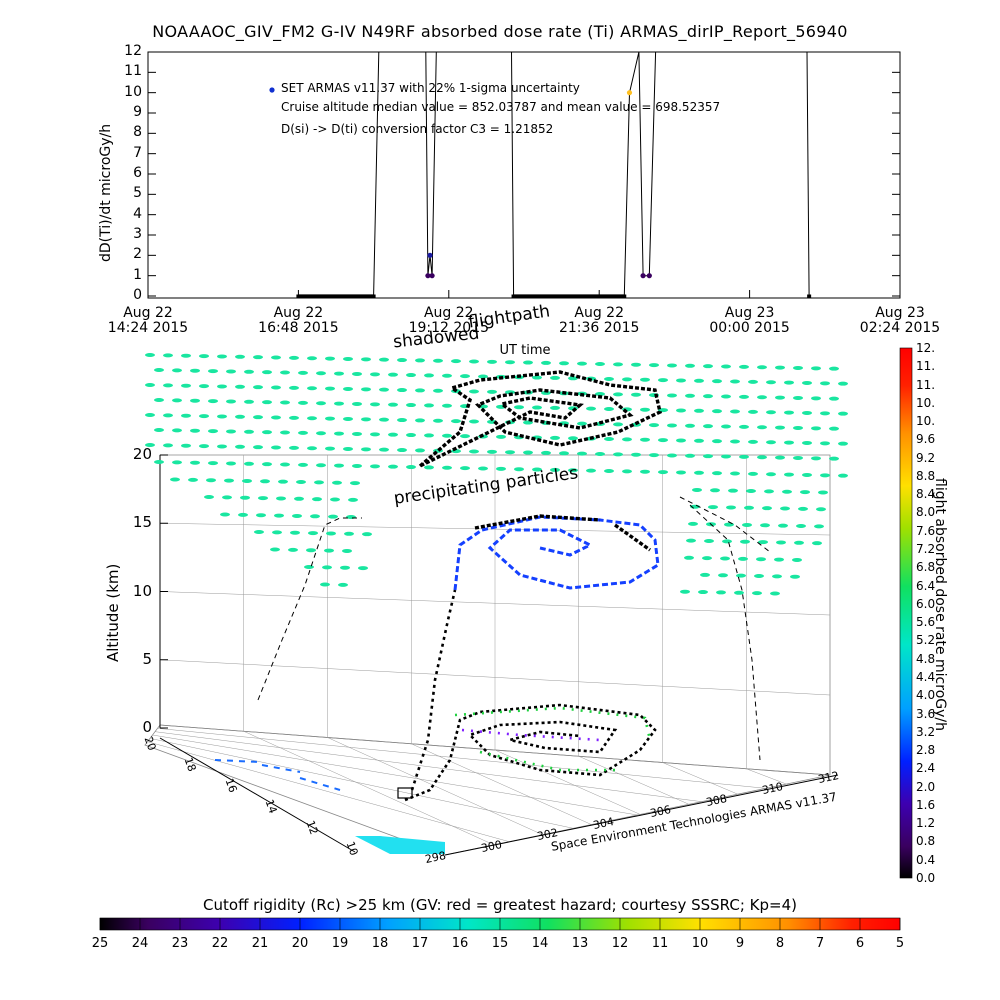 This screenshot has width=1000, height=1000. I want to click on right-colorbar-tick: 3.6, so click(926, 713).